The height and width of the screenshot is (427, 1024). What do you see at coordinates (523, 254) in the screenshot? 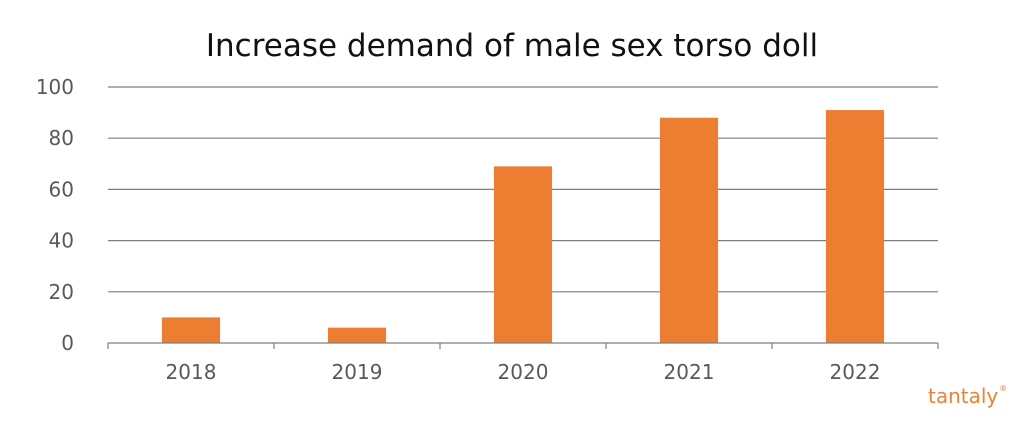
I see `bar-2020` at bounding box center [523, 254].